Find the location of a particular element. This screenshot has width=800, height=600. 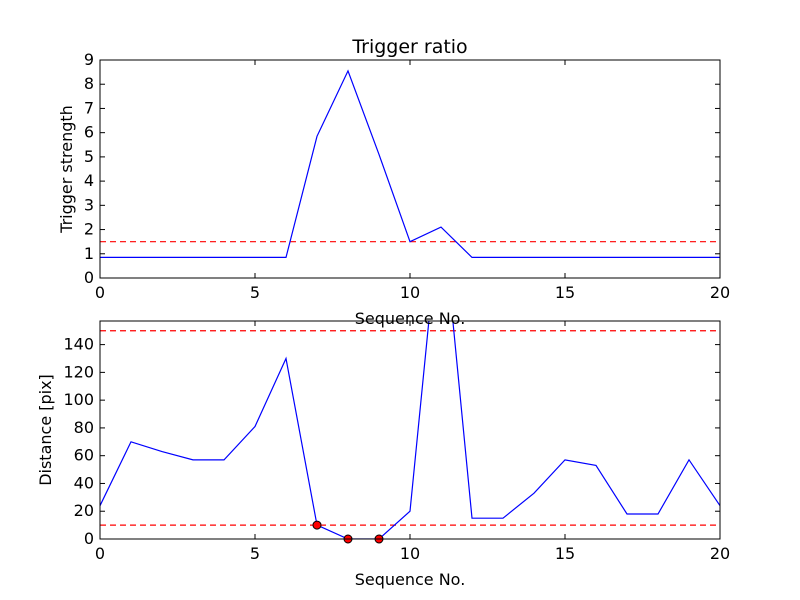

y-tick-label: 80 is located at coordinates (84, 427).